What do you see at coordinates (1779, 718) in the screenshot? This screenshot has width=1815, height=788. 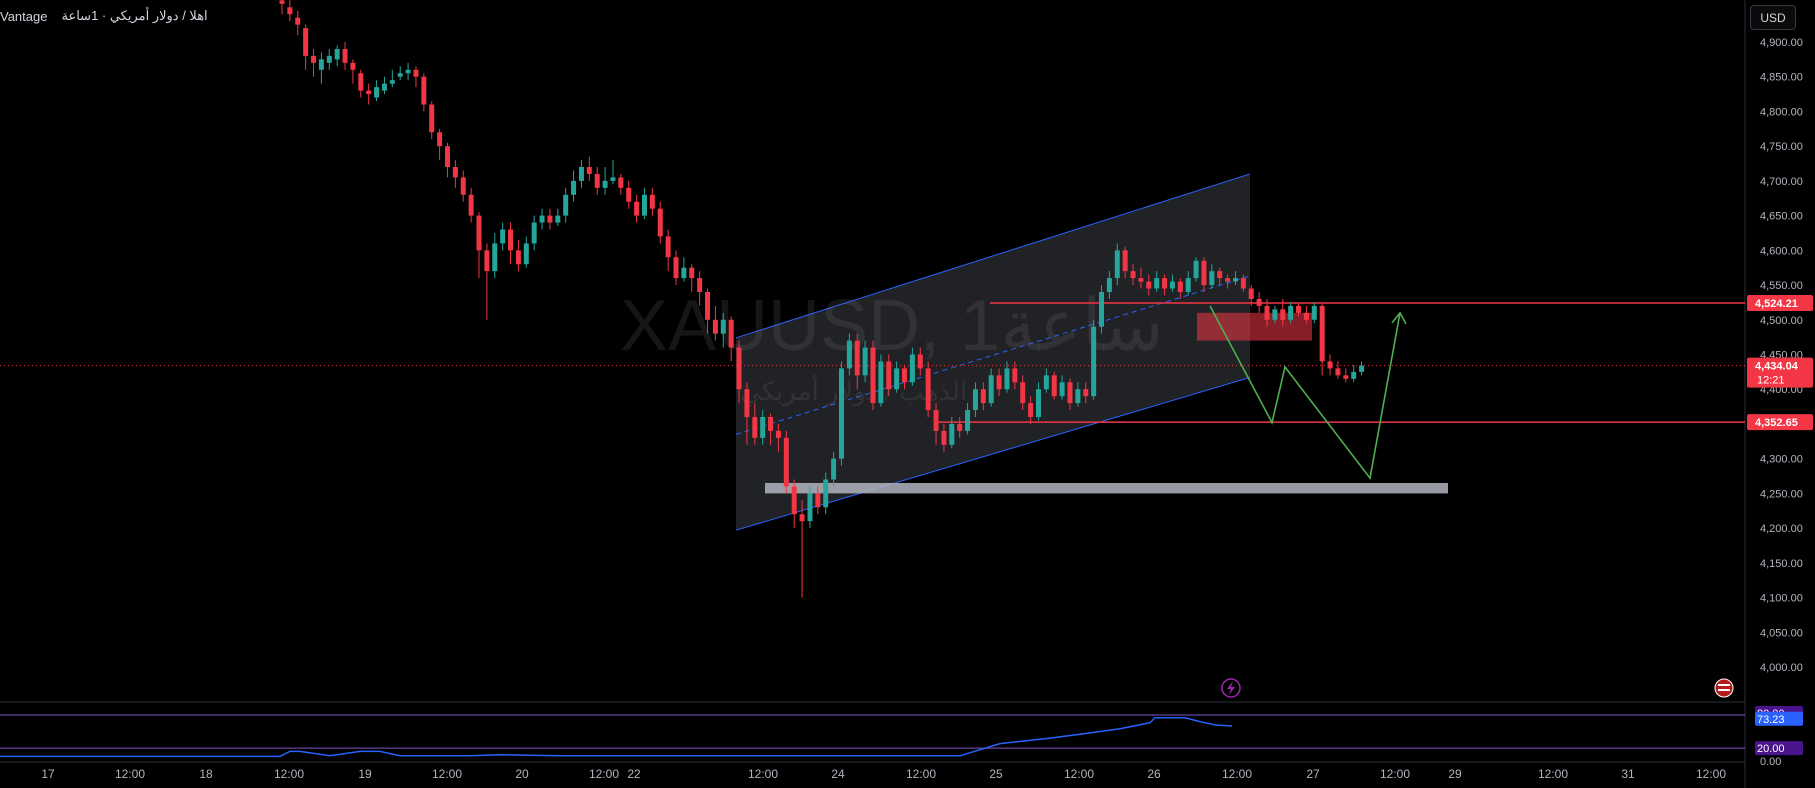 I see `rsi-value-tag` at bounding box center [1779, 718].